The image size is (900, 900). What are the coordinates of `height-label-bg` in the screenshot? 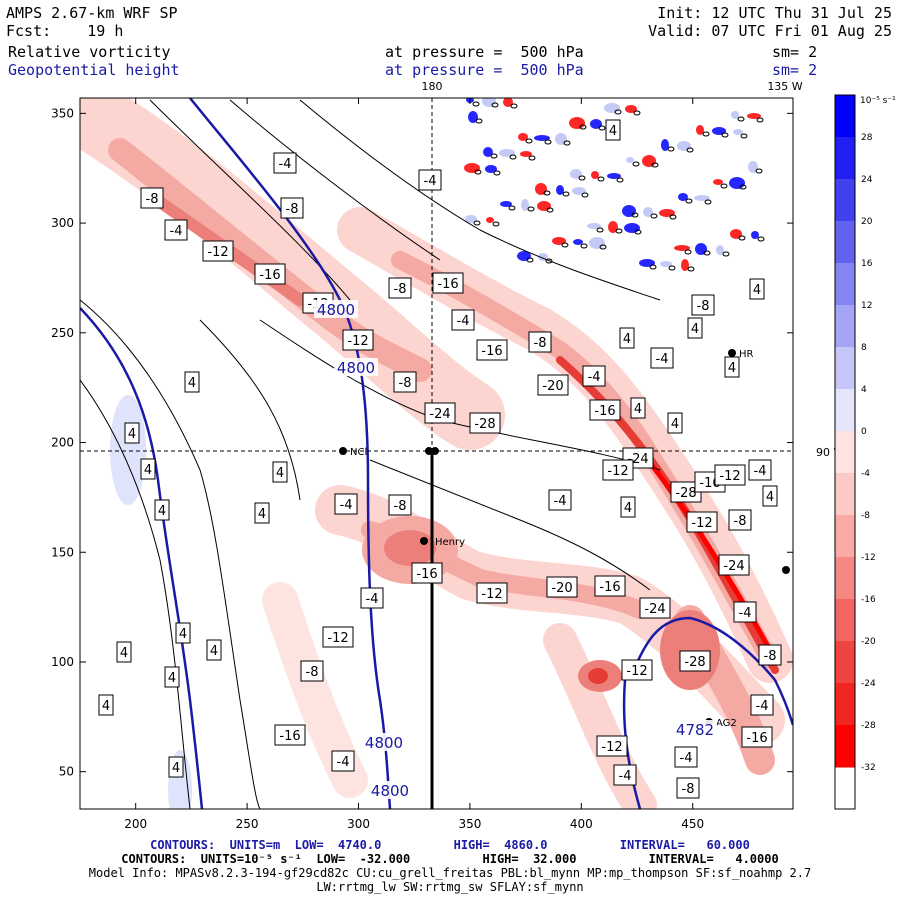 It's located at (384, 742).